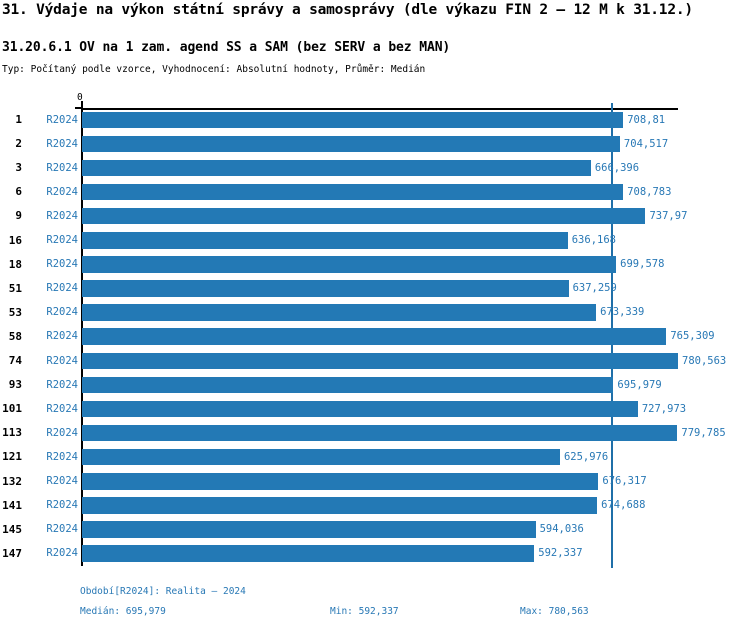  Describe the element at coordinates (692, 336) in the screenshot. I see `bar-value-label: 765,309` at that location.